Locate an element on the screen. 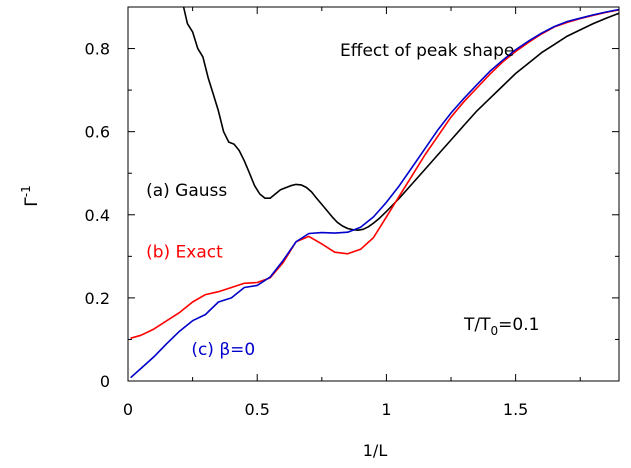 This screenshot has width=631, height=468. x-axis-label: 1/L is located at coordinates (375, 450).